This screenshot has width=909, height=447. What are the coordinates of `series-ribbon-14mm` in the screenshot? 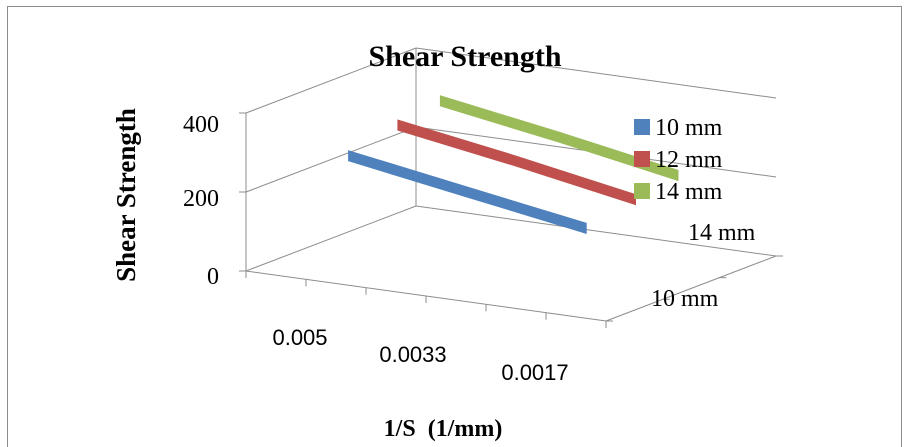 It's located at (559, 138).